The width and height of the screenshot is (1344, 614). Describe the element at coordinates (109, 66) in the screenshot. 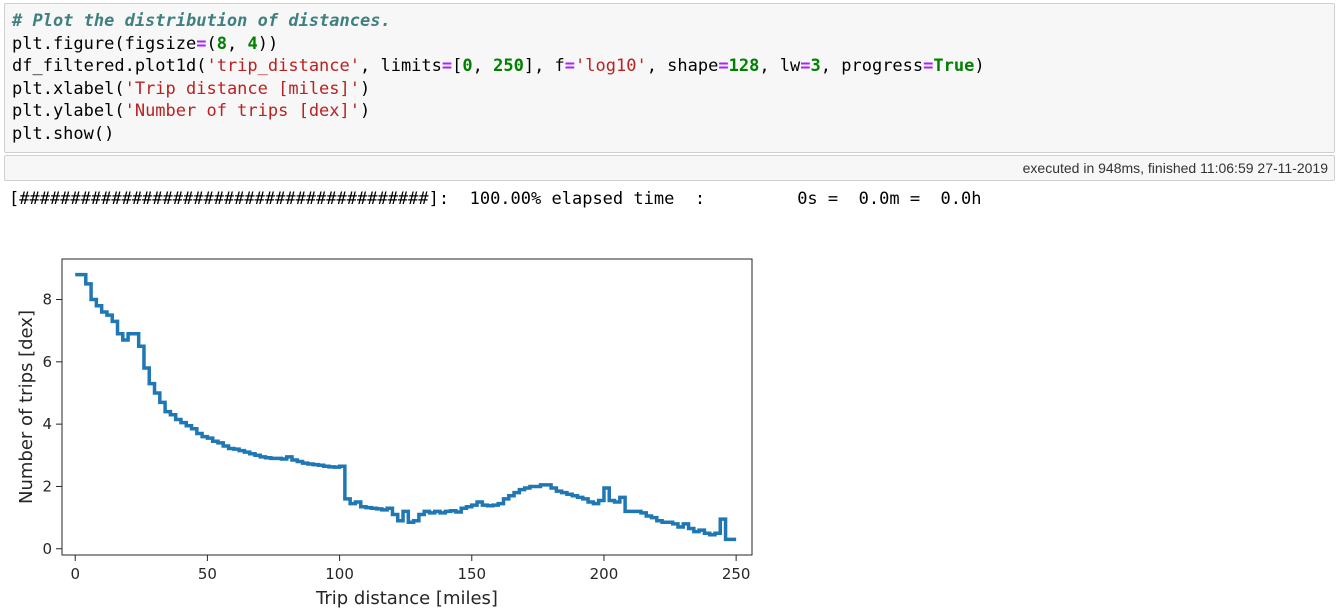

I see `code-token: df_filtered.plot1d(` at that location.